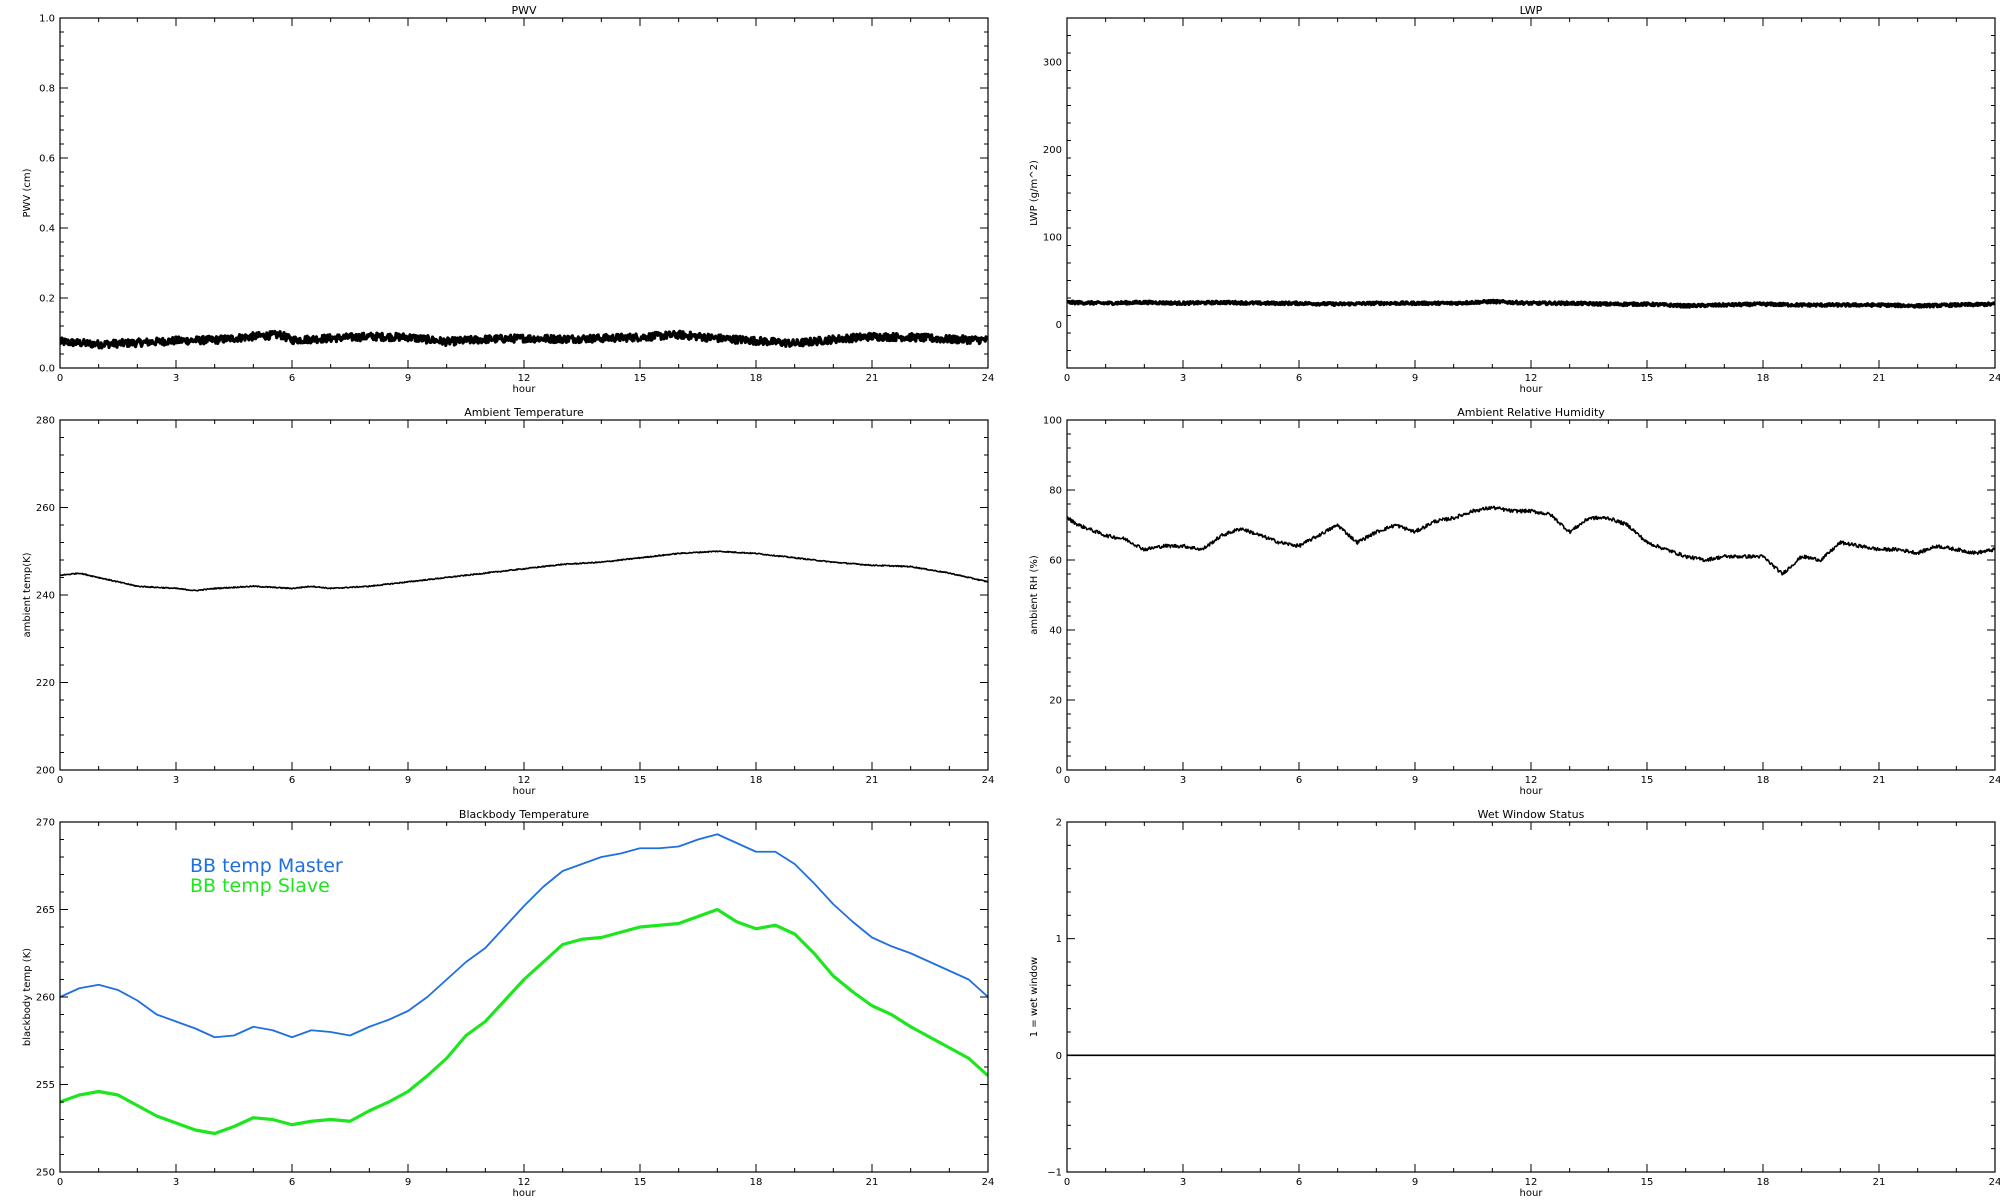 Image resolution: width=2000 pixels, height=1200 pixels. I want to click on y-tick-label: 60, so click(1055, 561).